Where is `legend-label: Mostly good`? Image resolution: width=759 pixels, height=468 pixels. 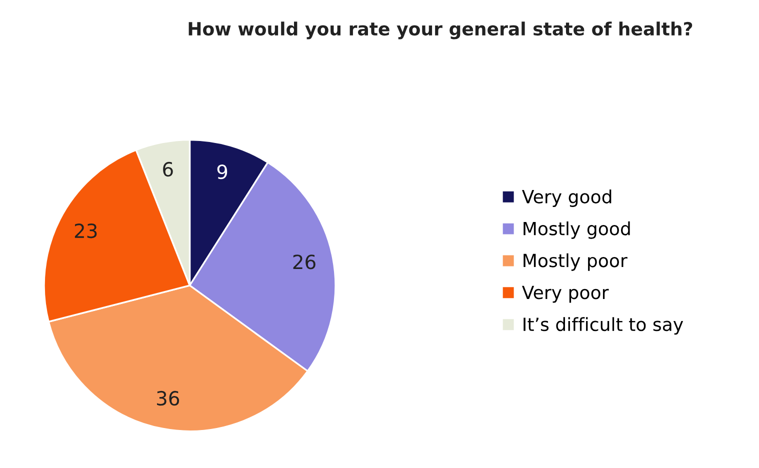
legend-label: Mostly good is located at coordinates (577, 230).